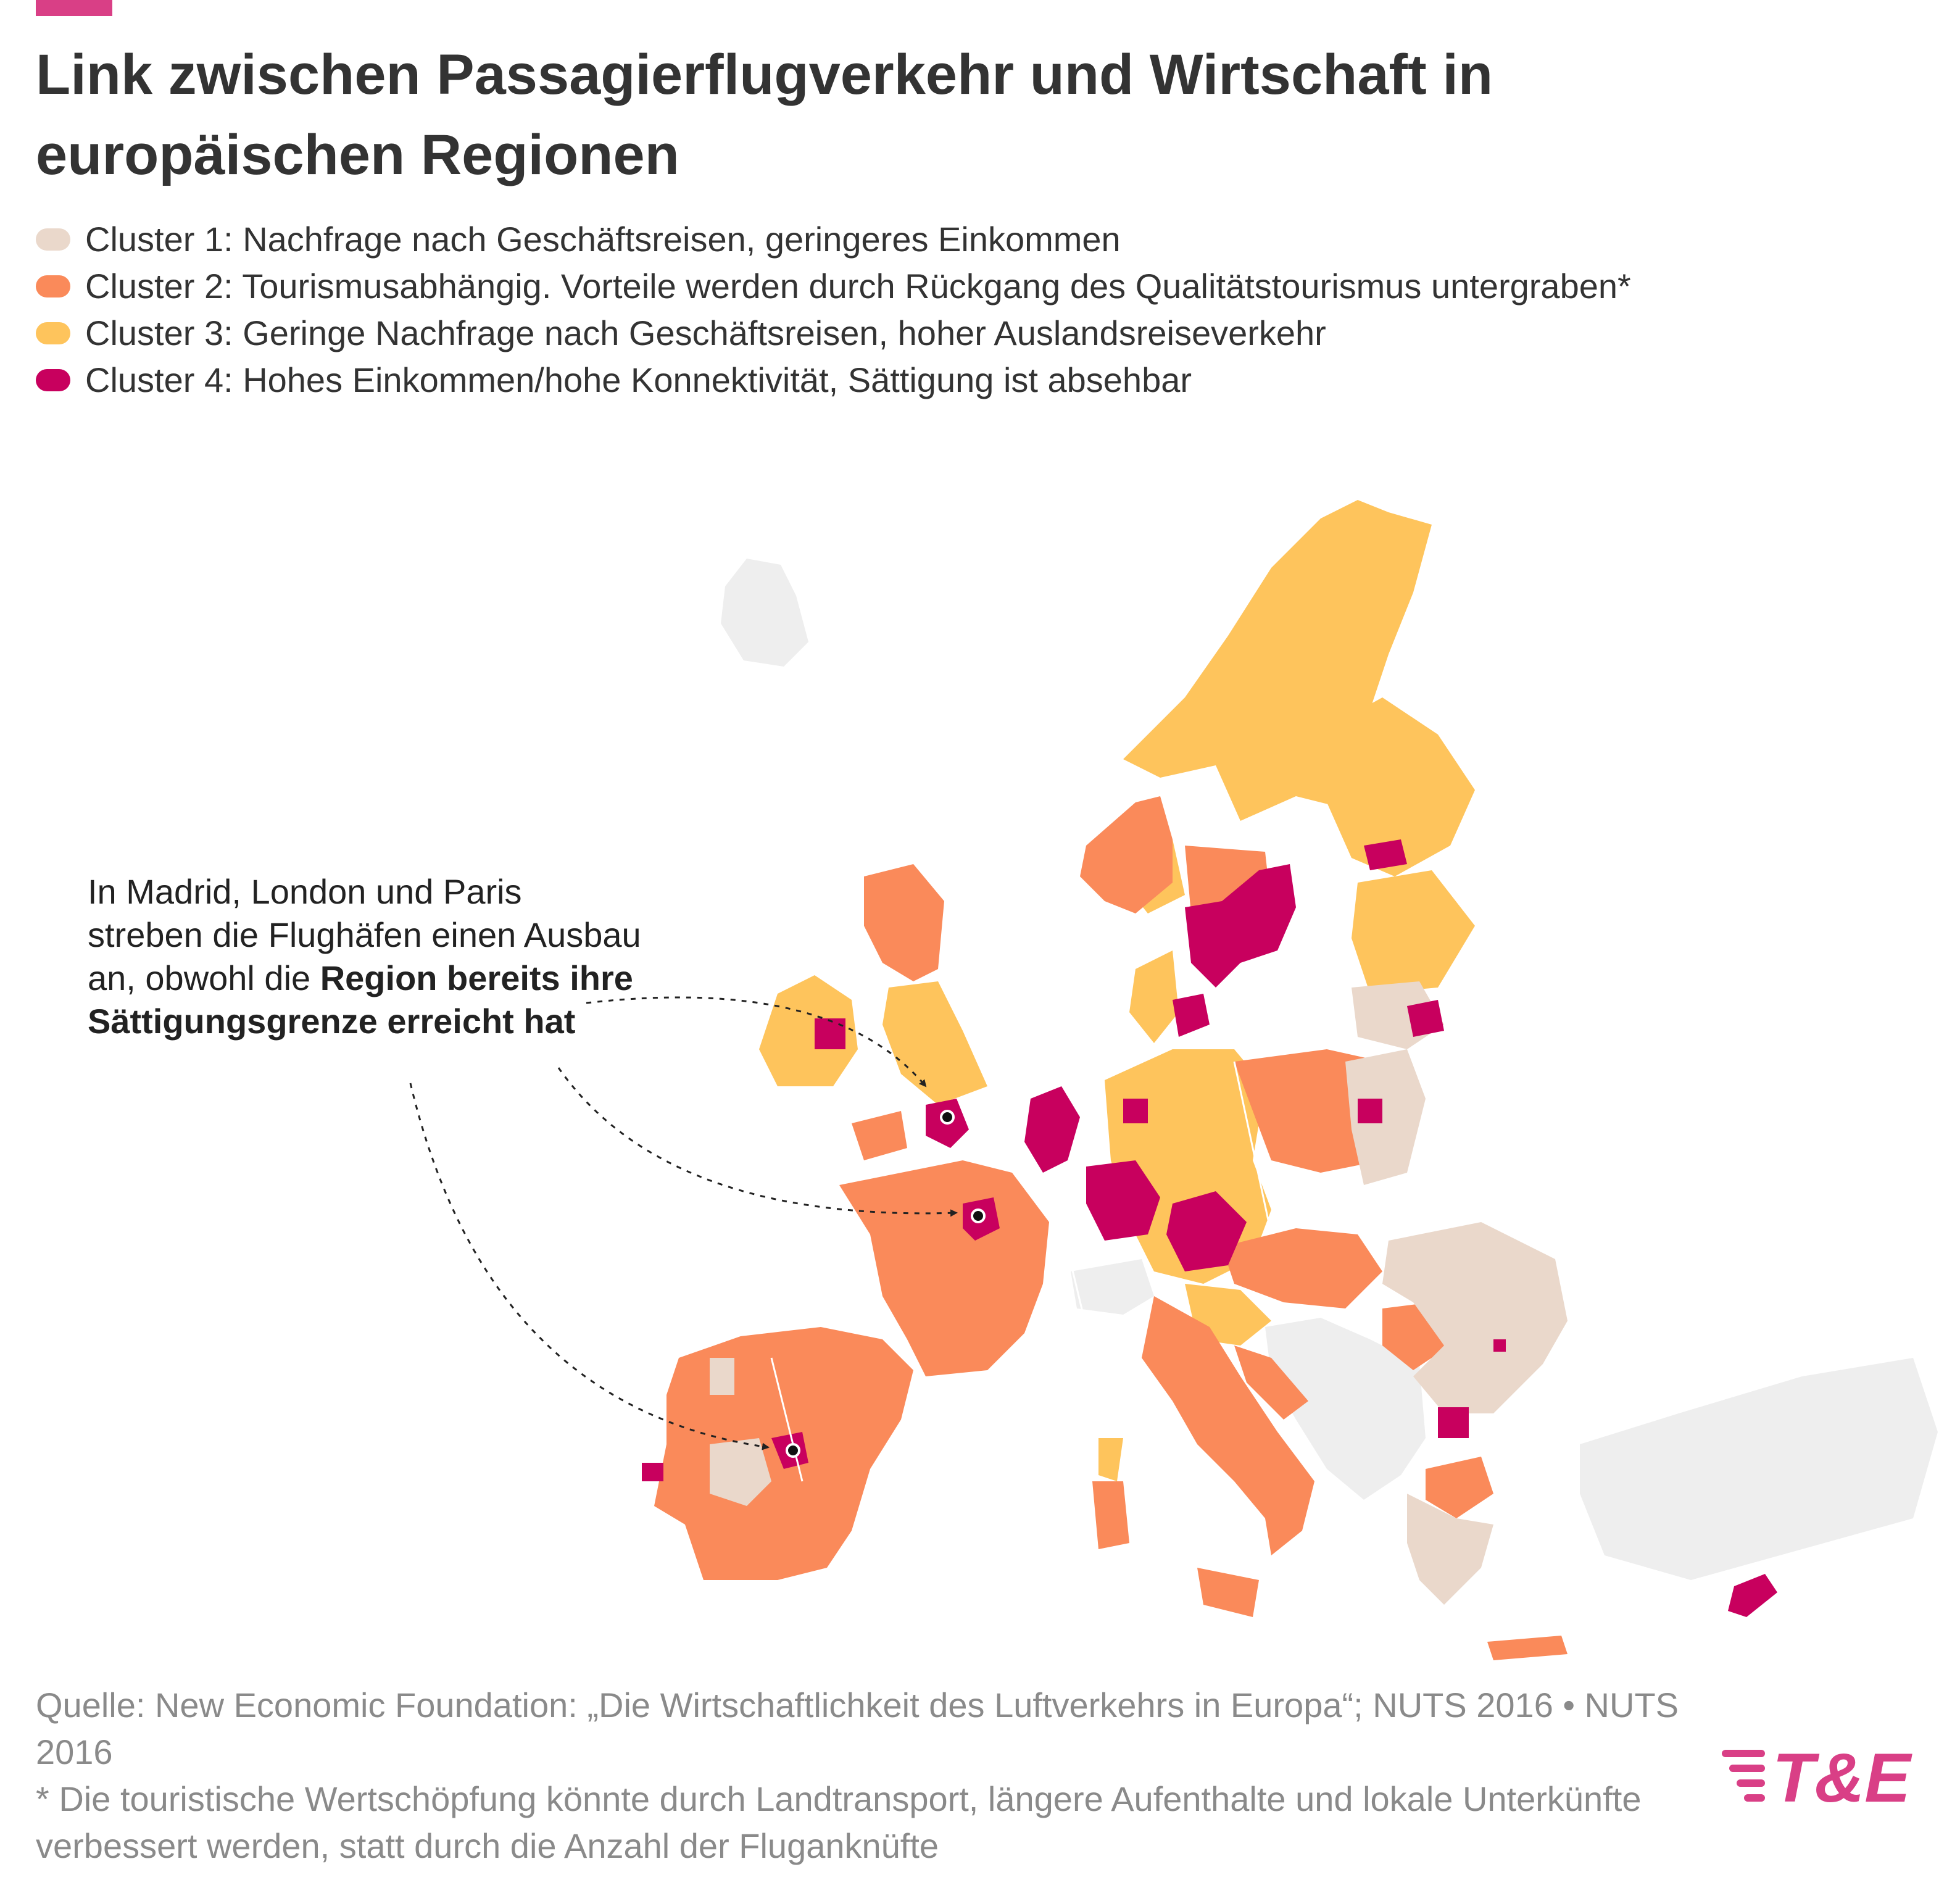 This screenshot has height=1901, width=1960. I want to click on region-croatia-dalmatia, so click(1271, 1383).